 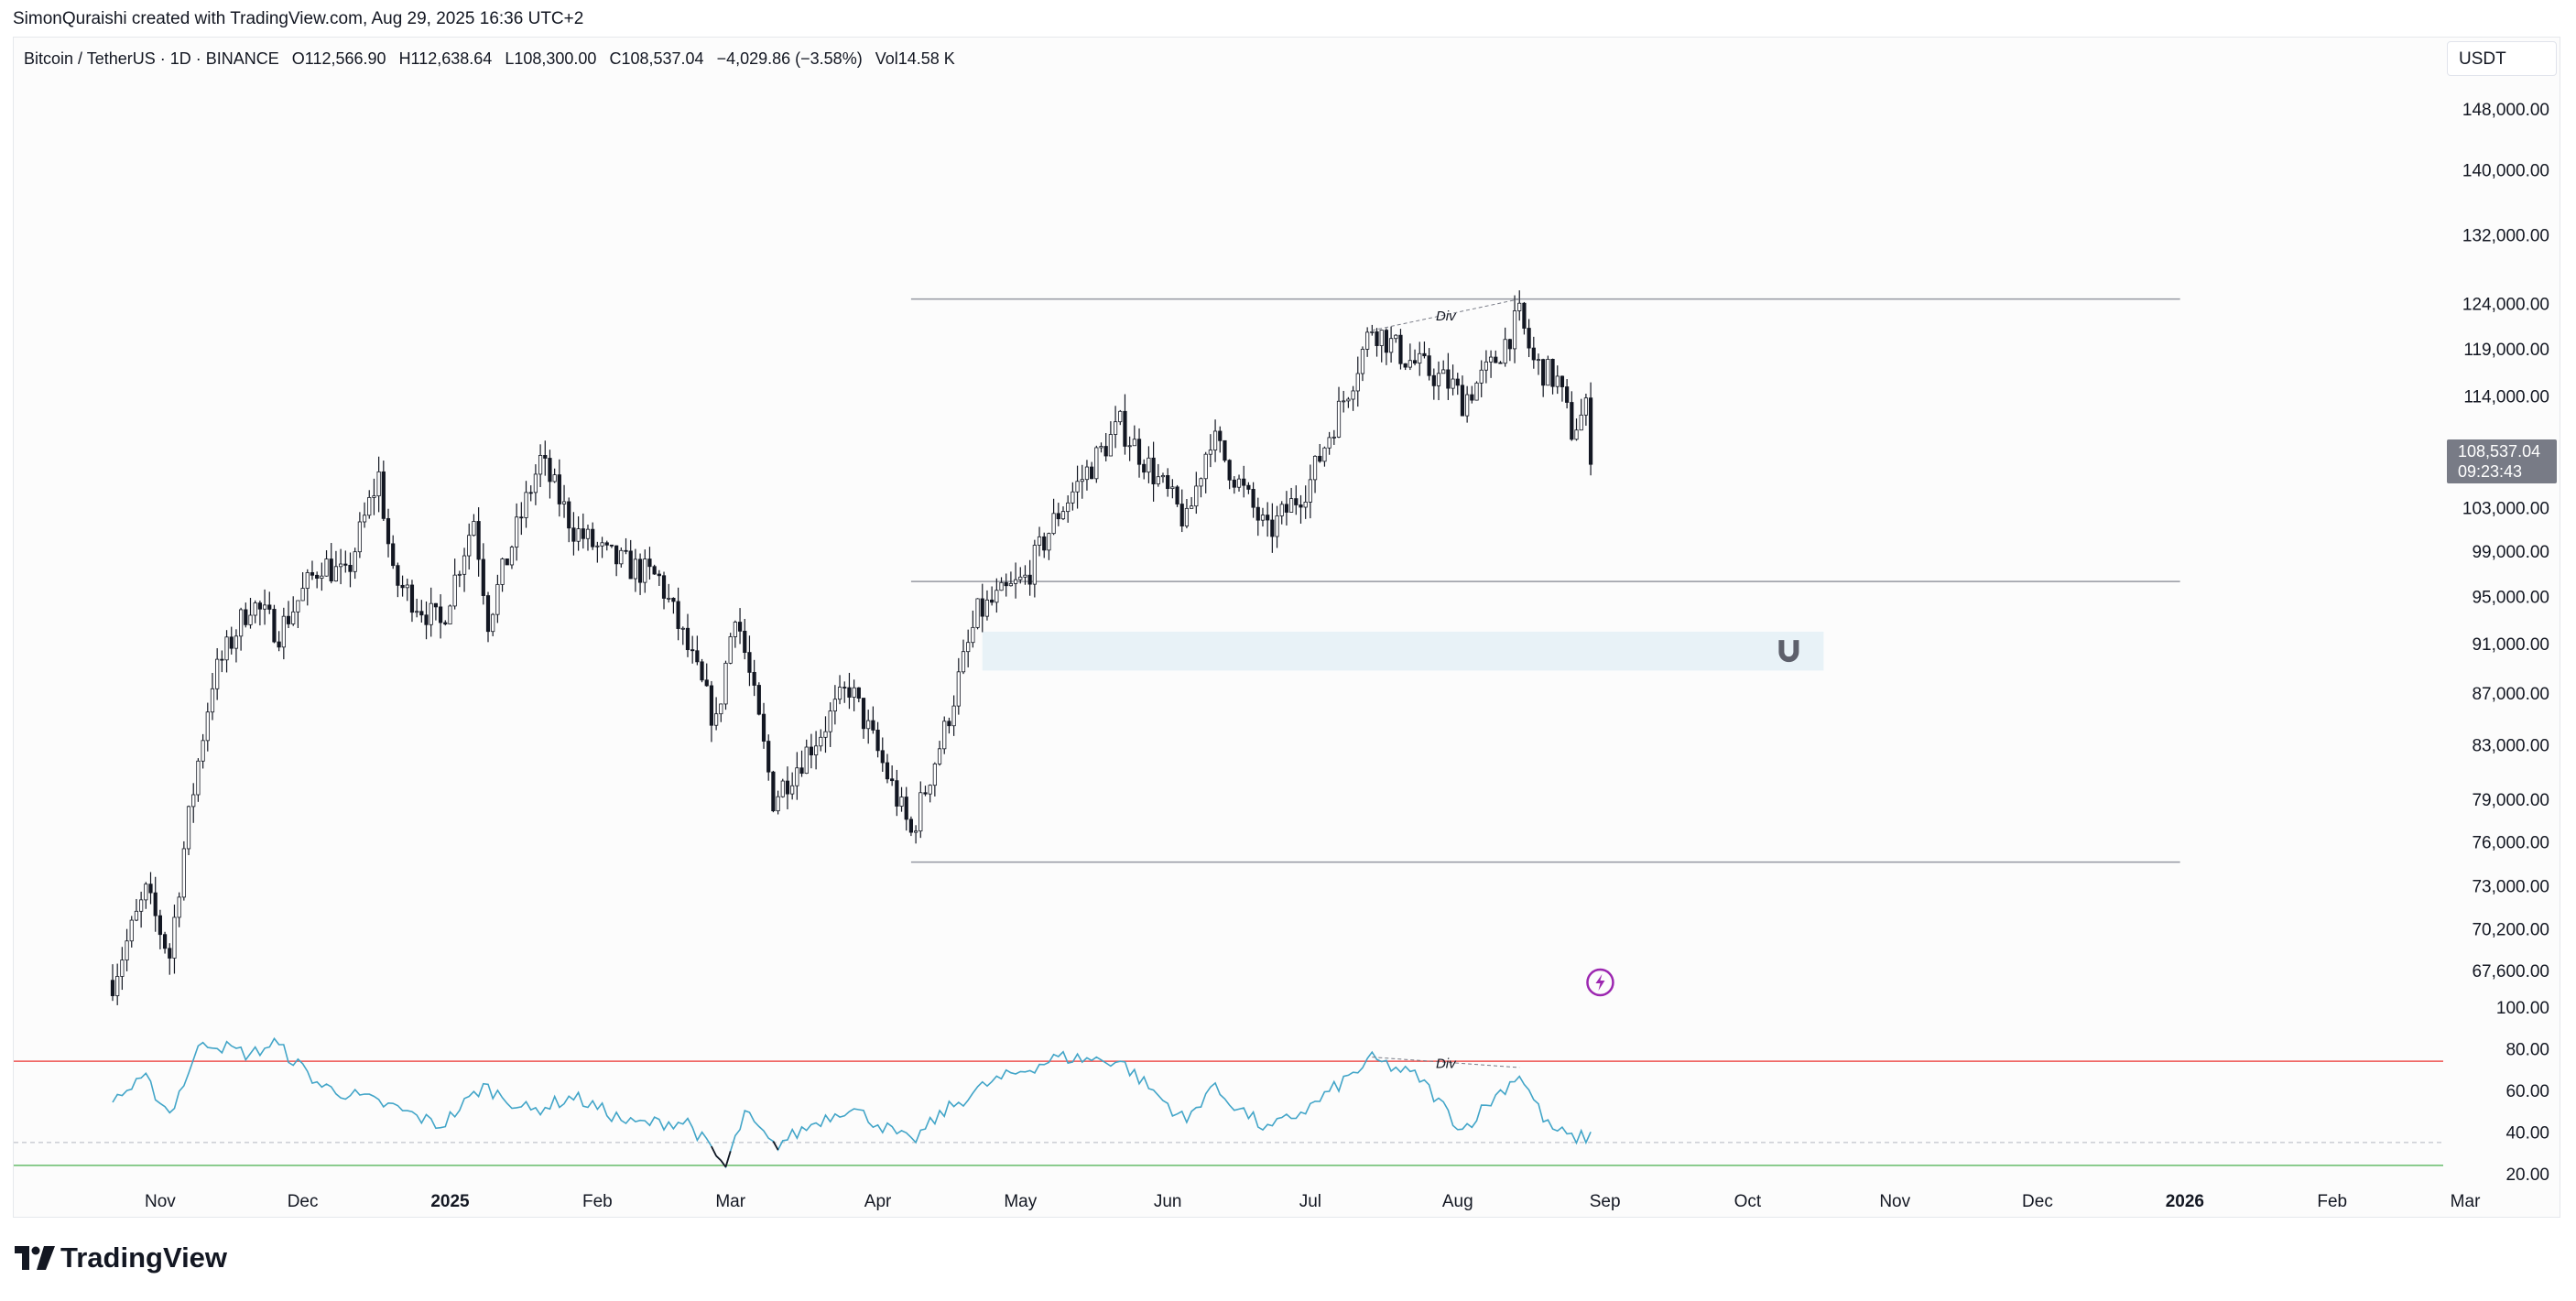 I want to click on tradingview-logo-icon, so click(x=35, y=1258).